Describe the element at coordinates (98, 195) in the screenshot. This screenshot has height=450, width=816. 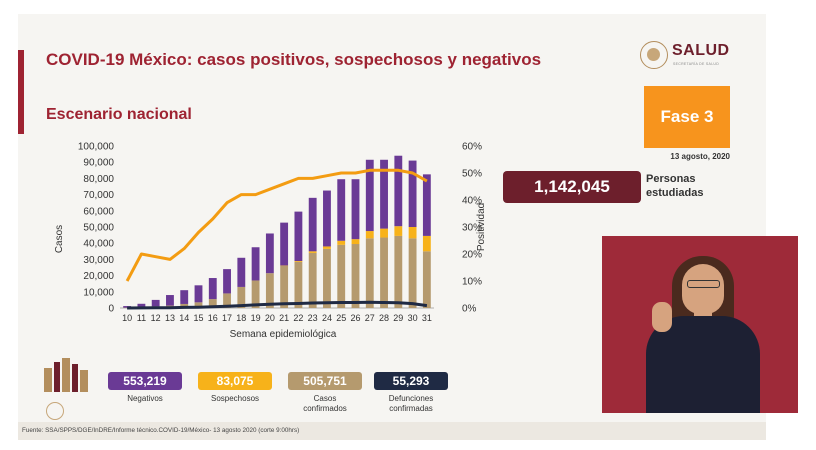
I see `y-tick-label: 70,000` at that location.